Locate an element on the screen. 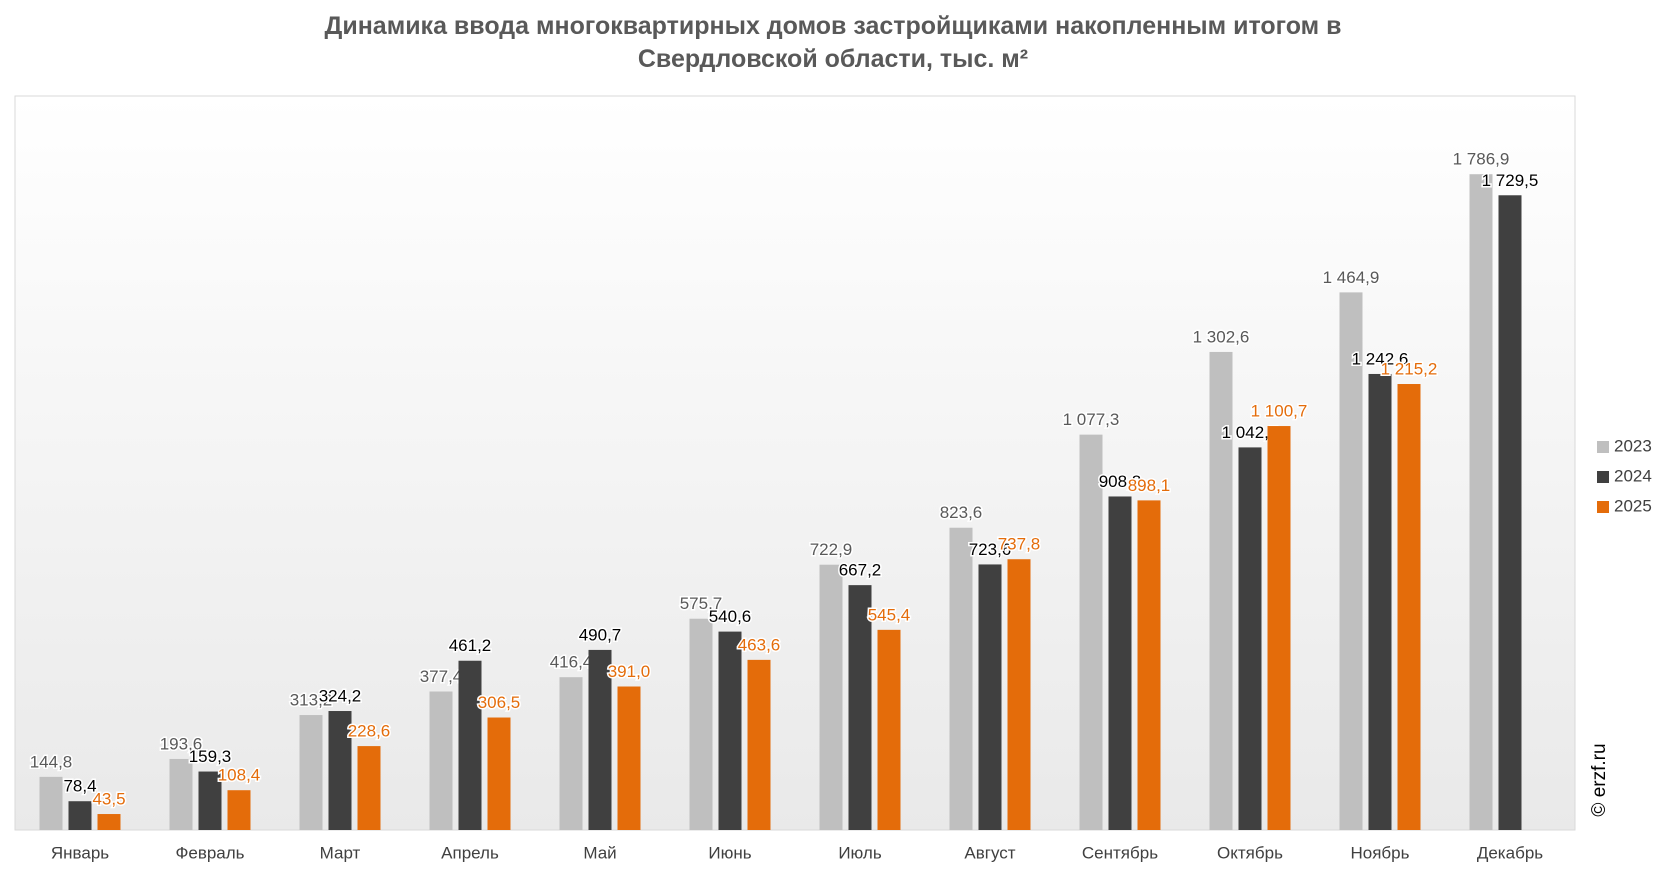  data-label: 823,6 is located at coordinates (961, 512).